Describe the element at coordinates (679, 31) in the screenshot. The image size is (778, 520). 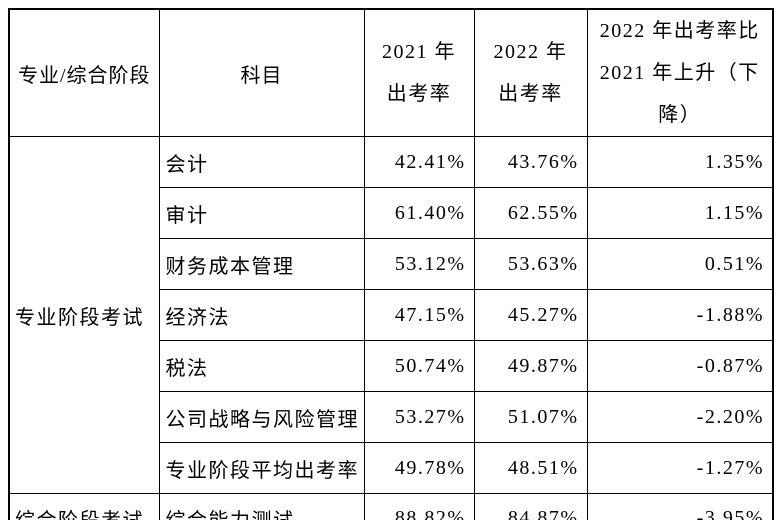
I see `header-diff-line1: 2022 年出考率比` at that location.